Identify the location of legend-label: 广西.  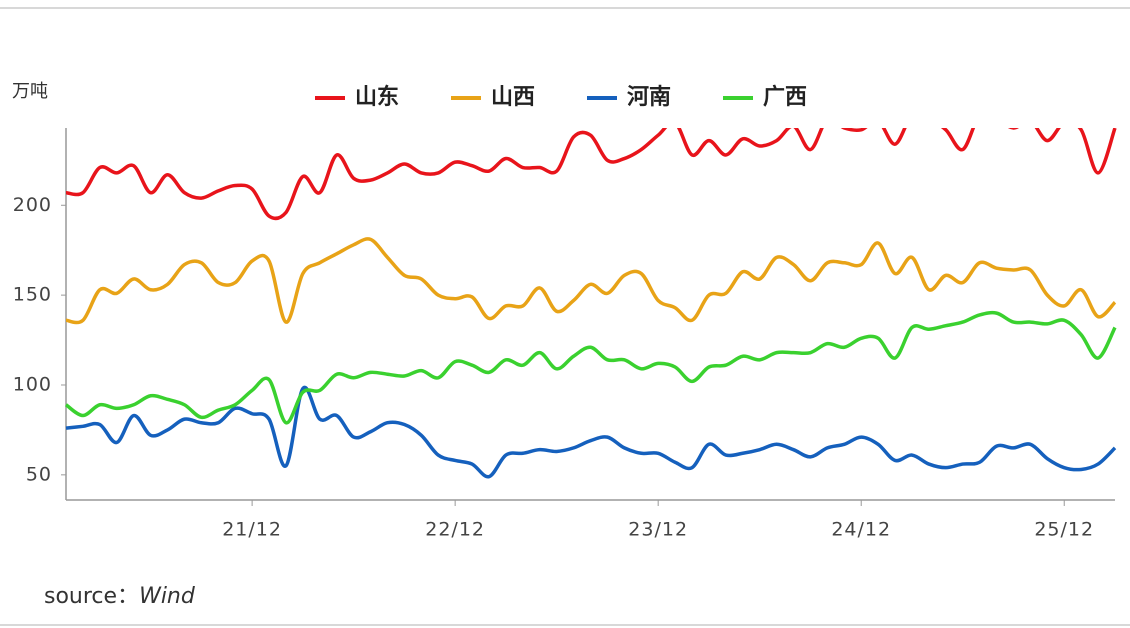
(785, 97).